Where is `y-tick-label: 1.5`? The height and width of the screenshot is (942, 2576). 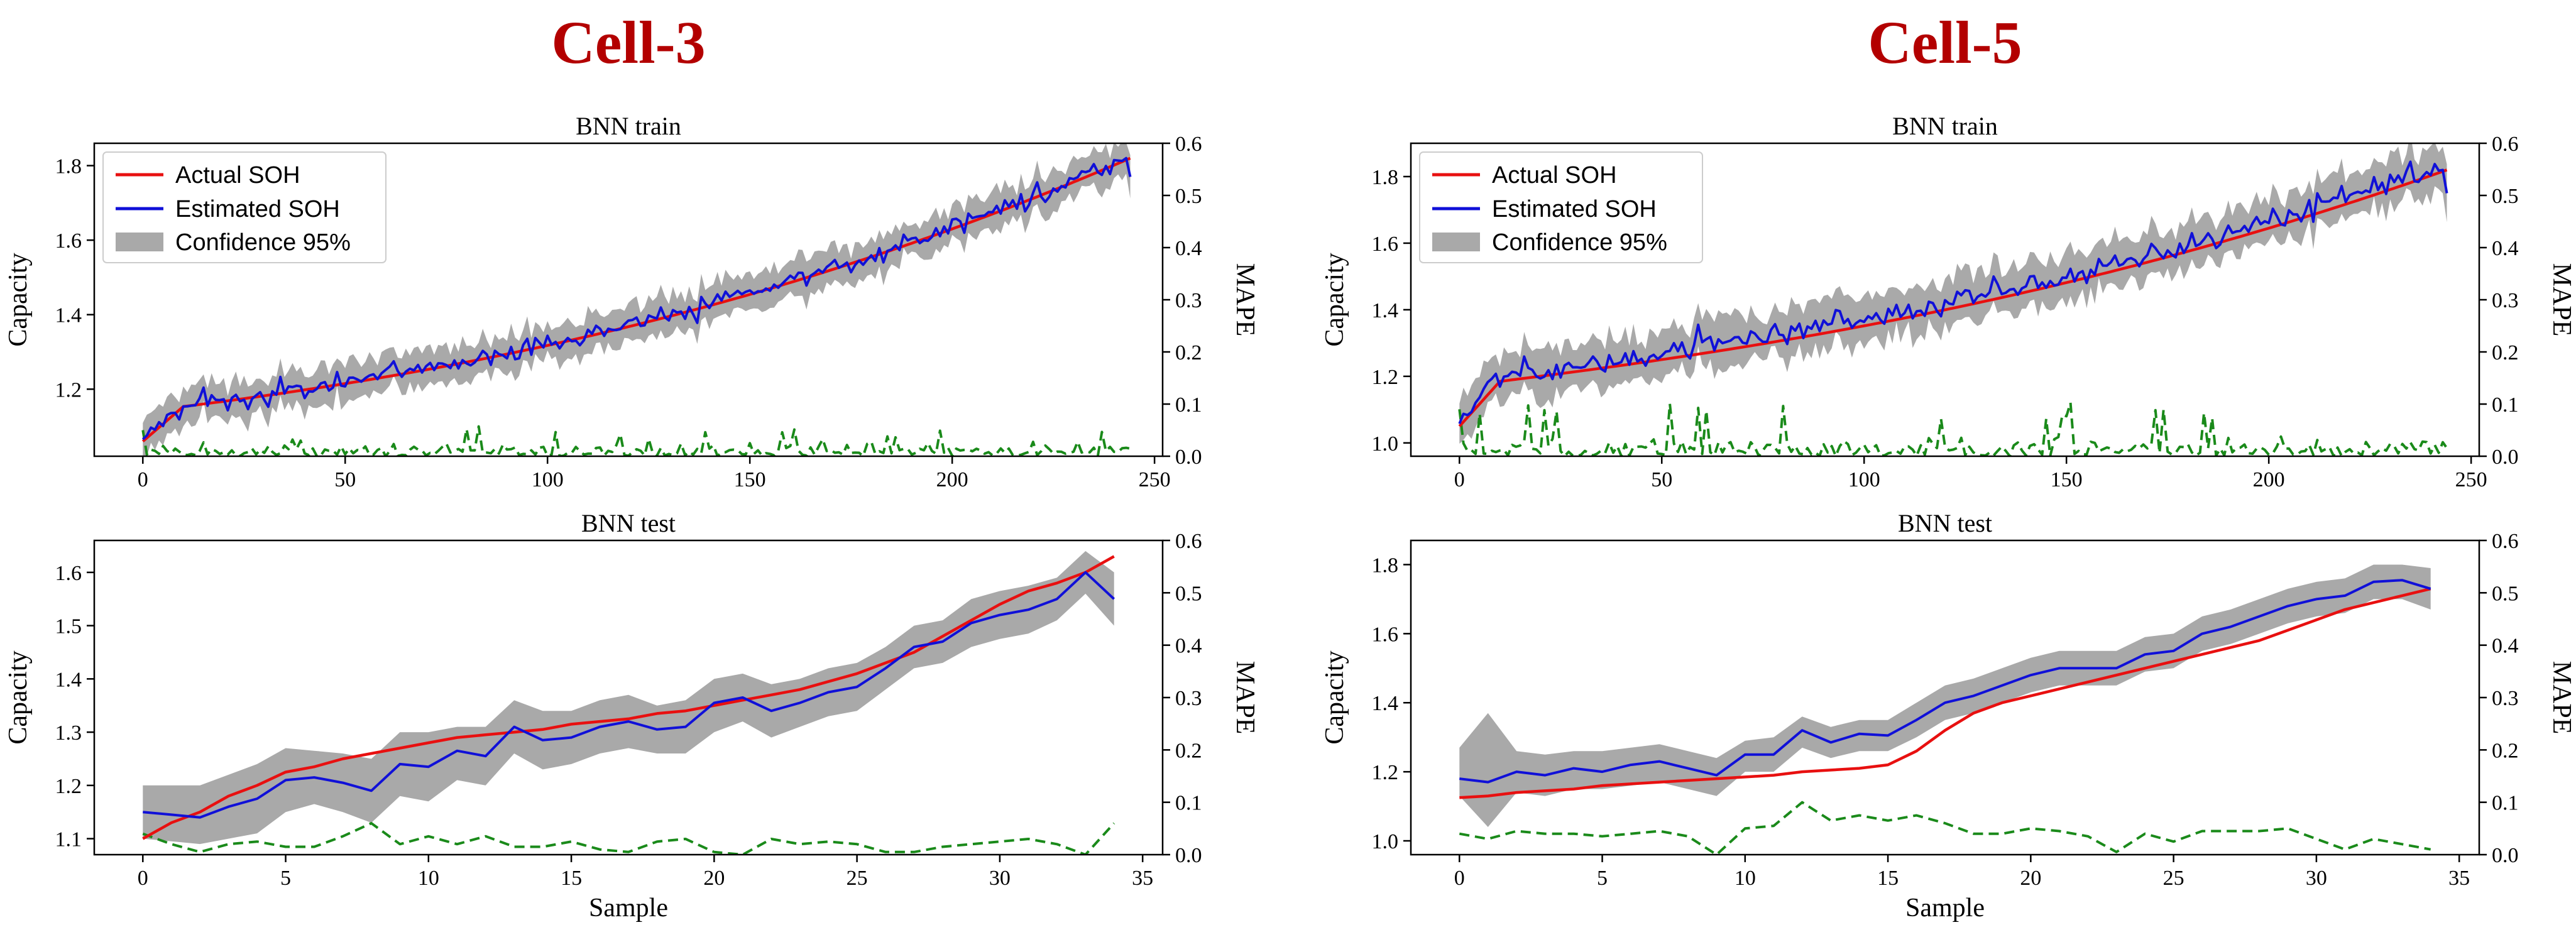
y-tick-label: 1.5 is located at coordinates (68, 626).